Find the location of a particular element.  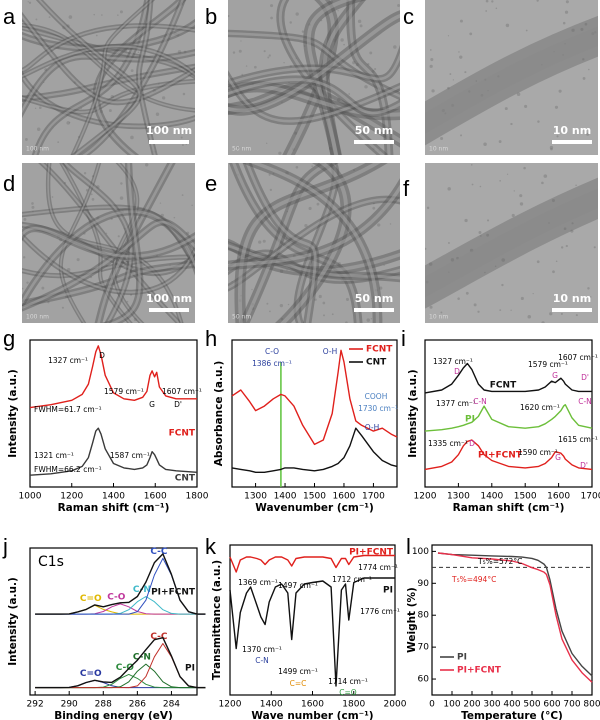

annotation: 1776 cm⁻¹ is located at coordinates (380, 611).